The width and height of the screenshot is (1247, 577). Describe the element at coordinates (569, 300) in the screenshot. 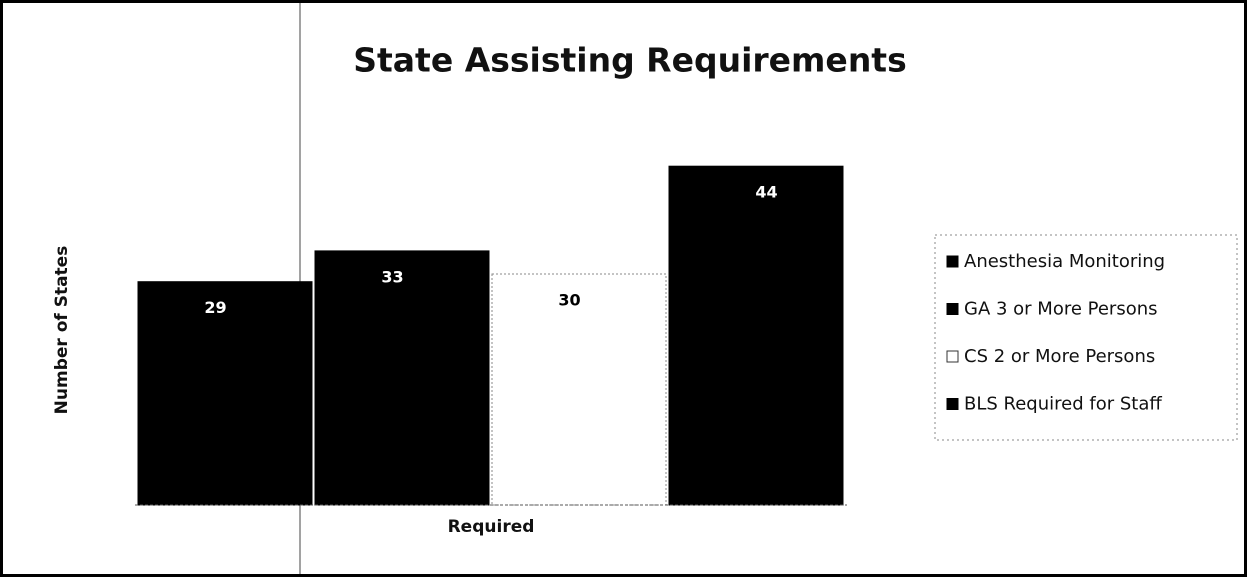

I see `data-label: 30` at that location.